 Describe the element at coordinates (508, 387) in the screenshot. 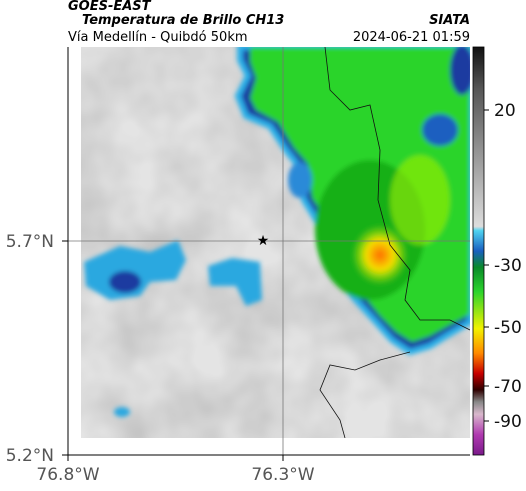

I see `colorbar-tick-label: -70` at that location.